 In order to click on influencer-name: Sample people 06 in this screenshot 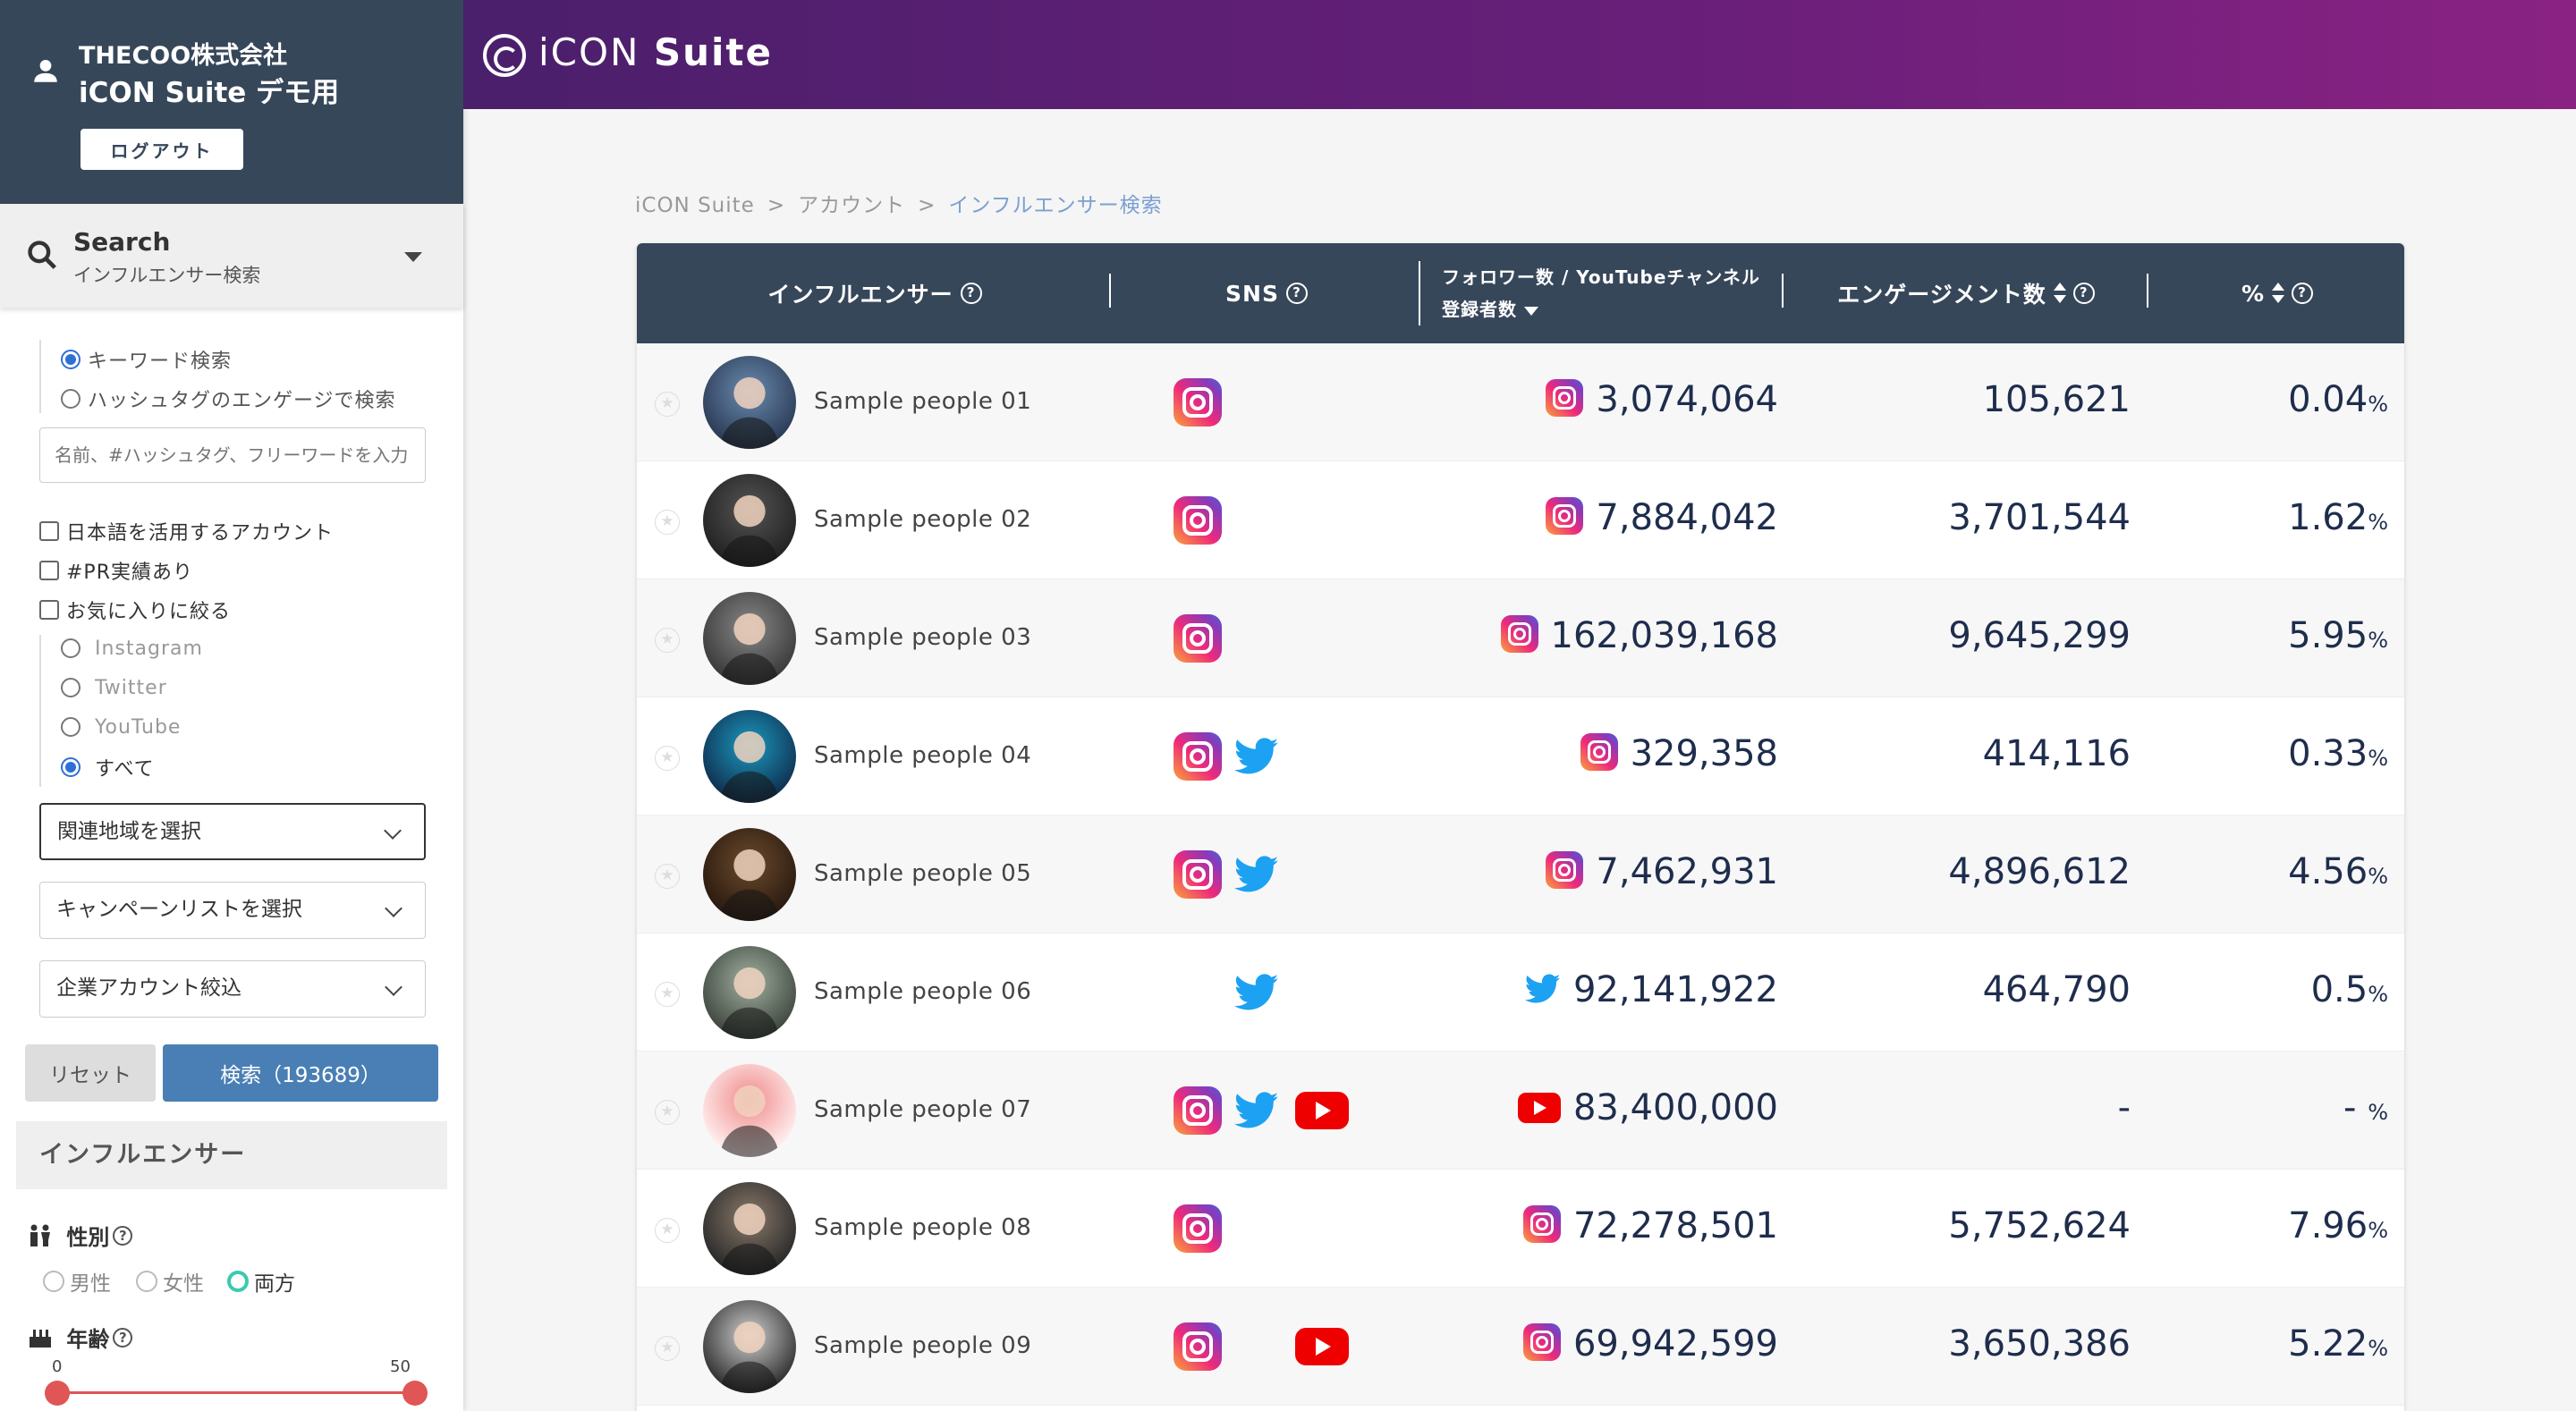, I will do `click(923, 992)`.